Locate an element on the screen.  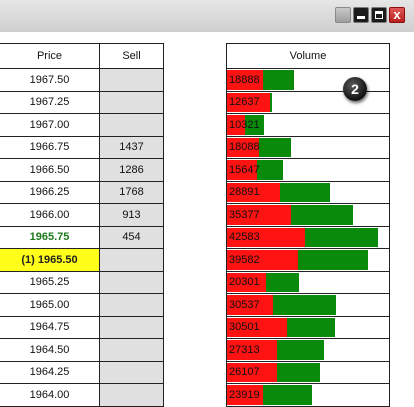
volume-row: 26107 is located at coordinates (308, 372).